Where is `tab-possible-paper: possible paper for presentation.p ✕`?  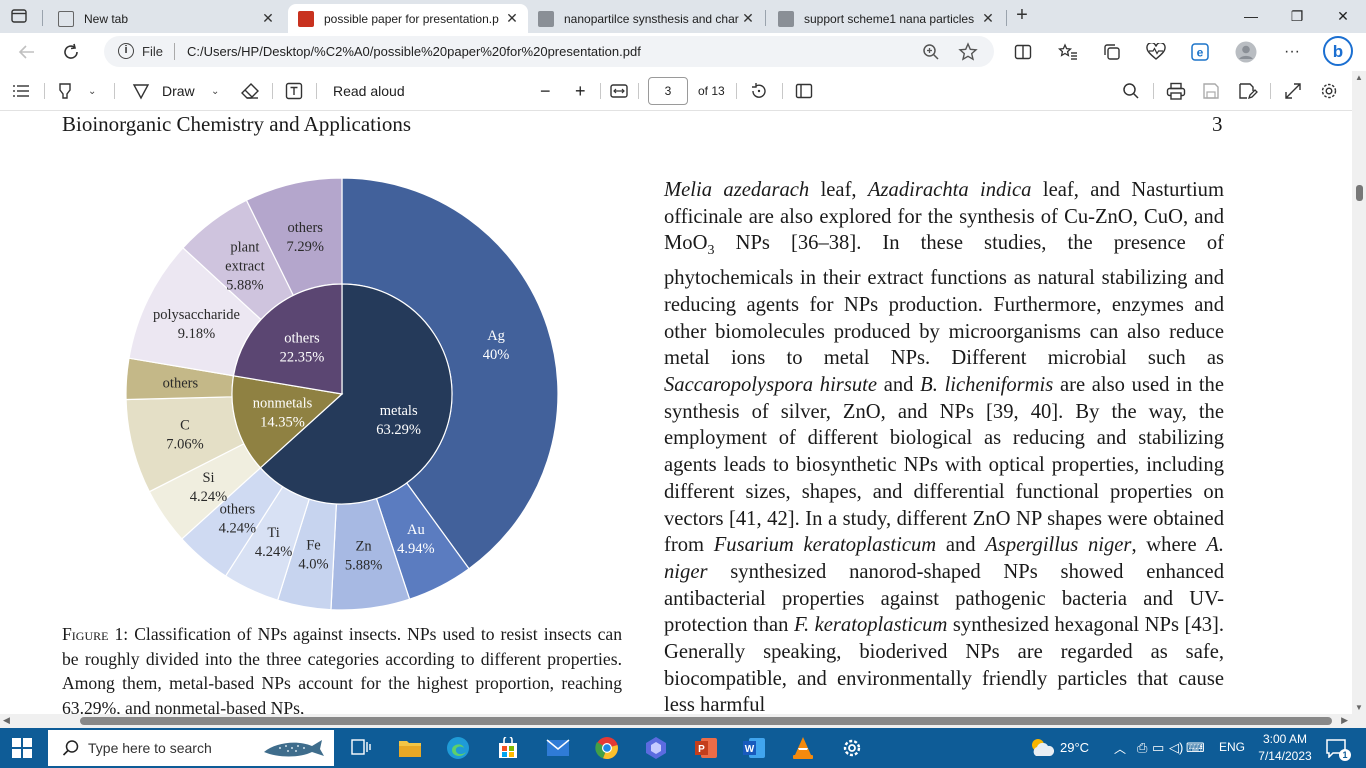
tab-possible-paper: possible paper for presentation.p ✕ is located at coordinates (408, 18).